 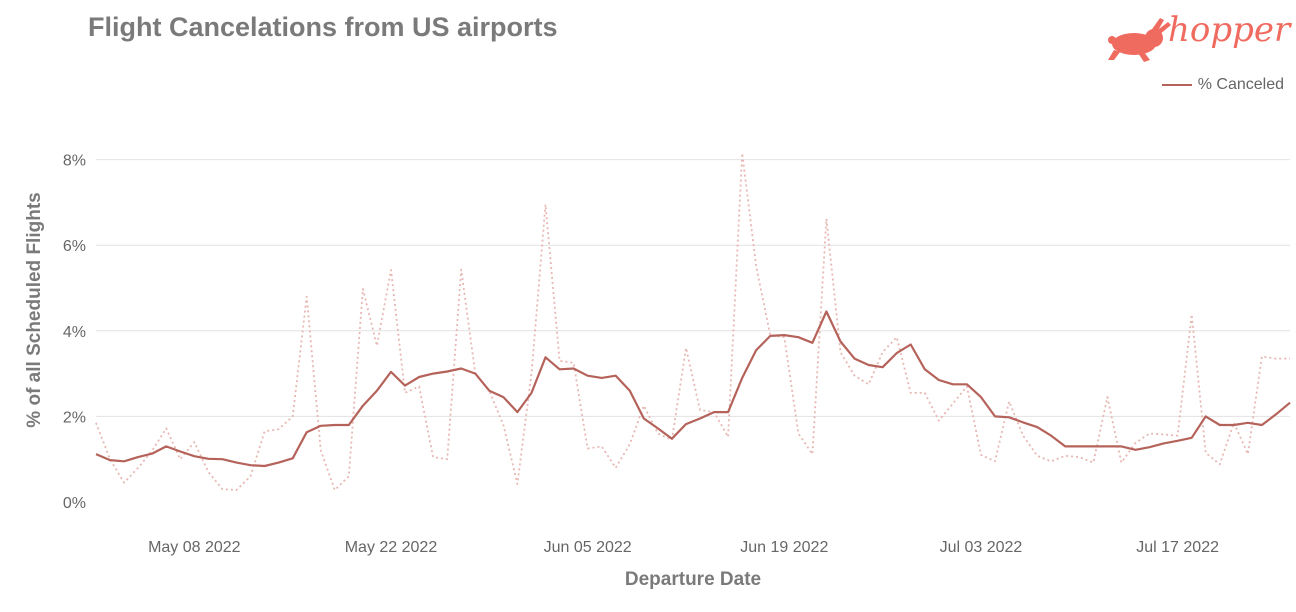 I want to click on y-tick-label: 6%, so click(x=74, y=246).